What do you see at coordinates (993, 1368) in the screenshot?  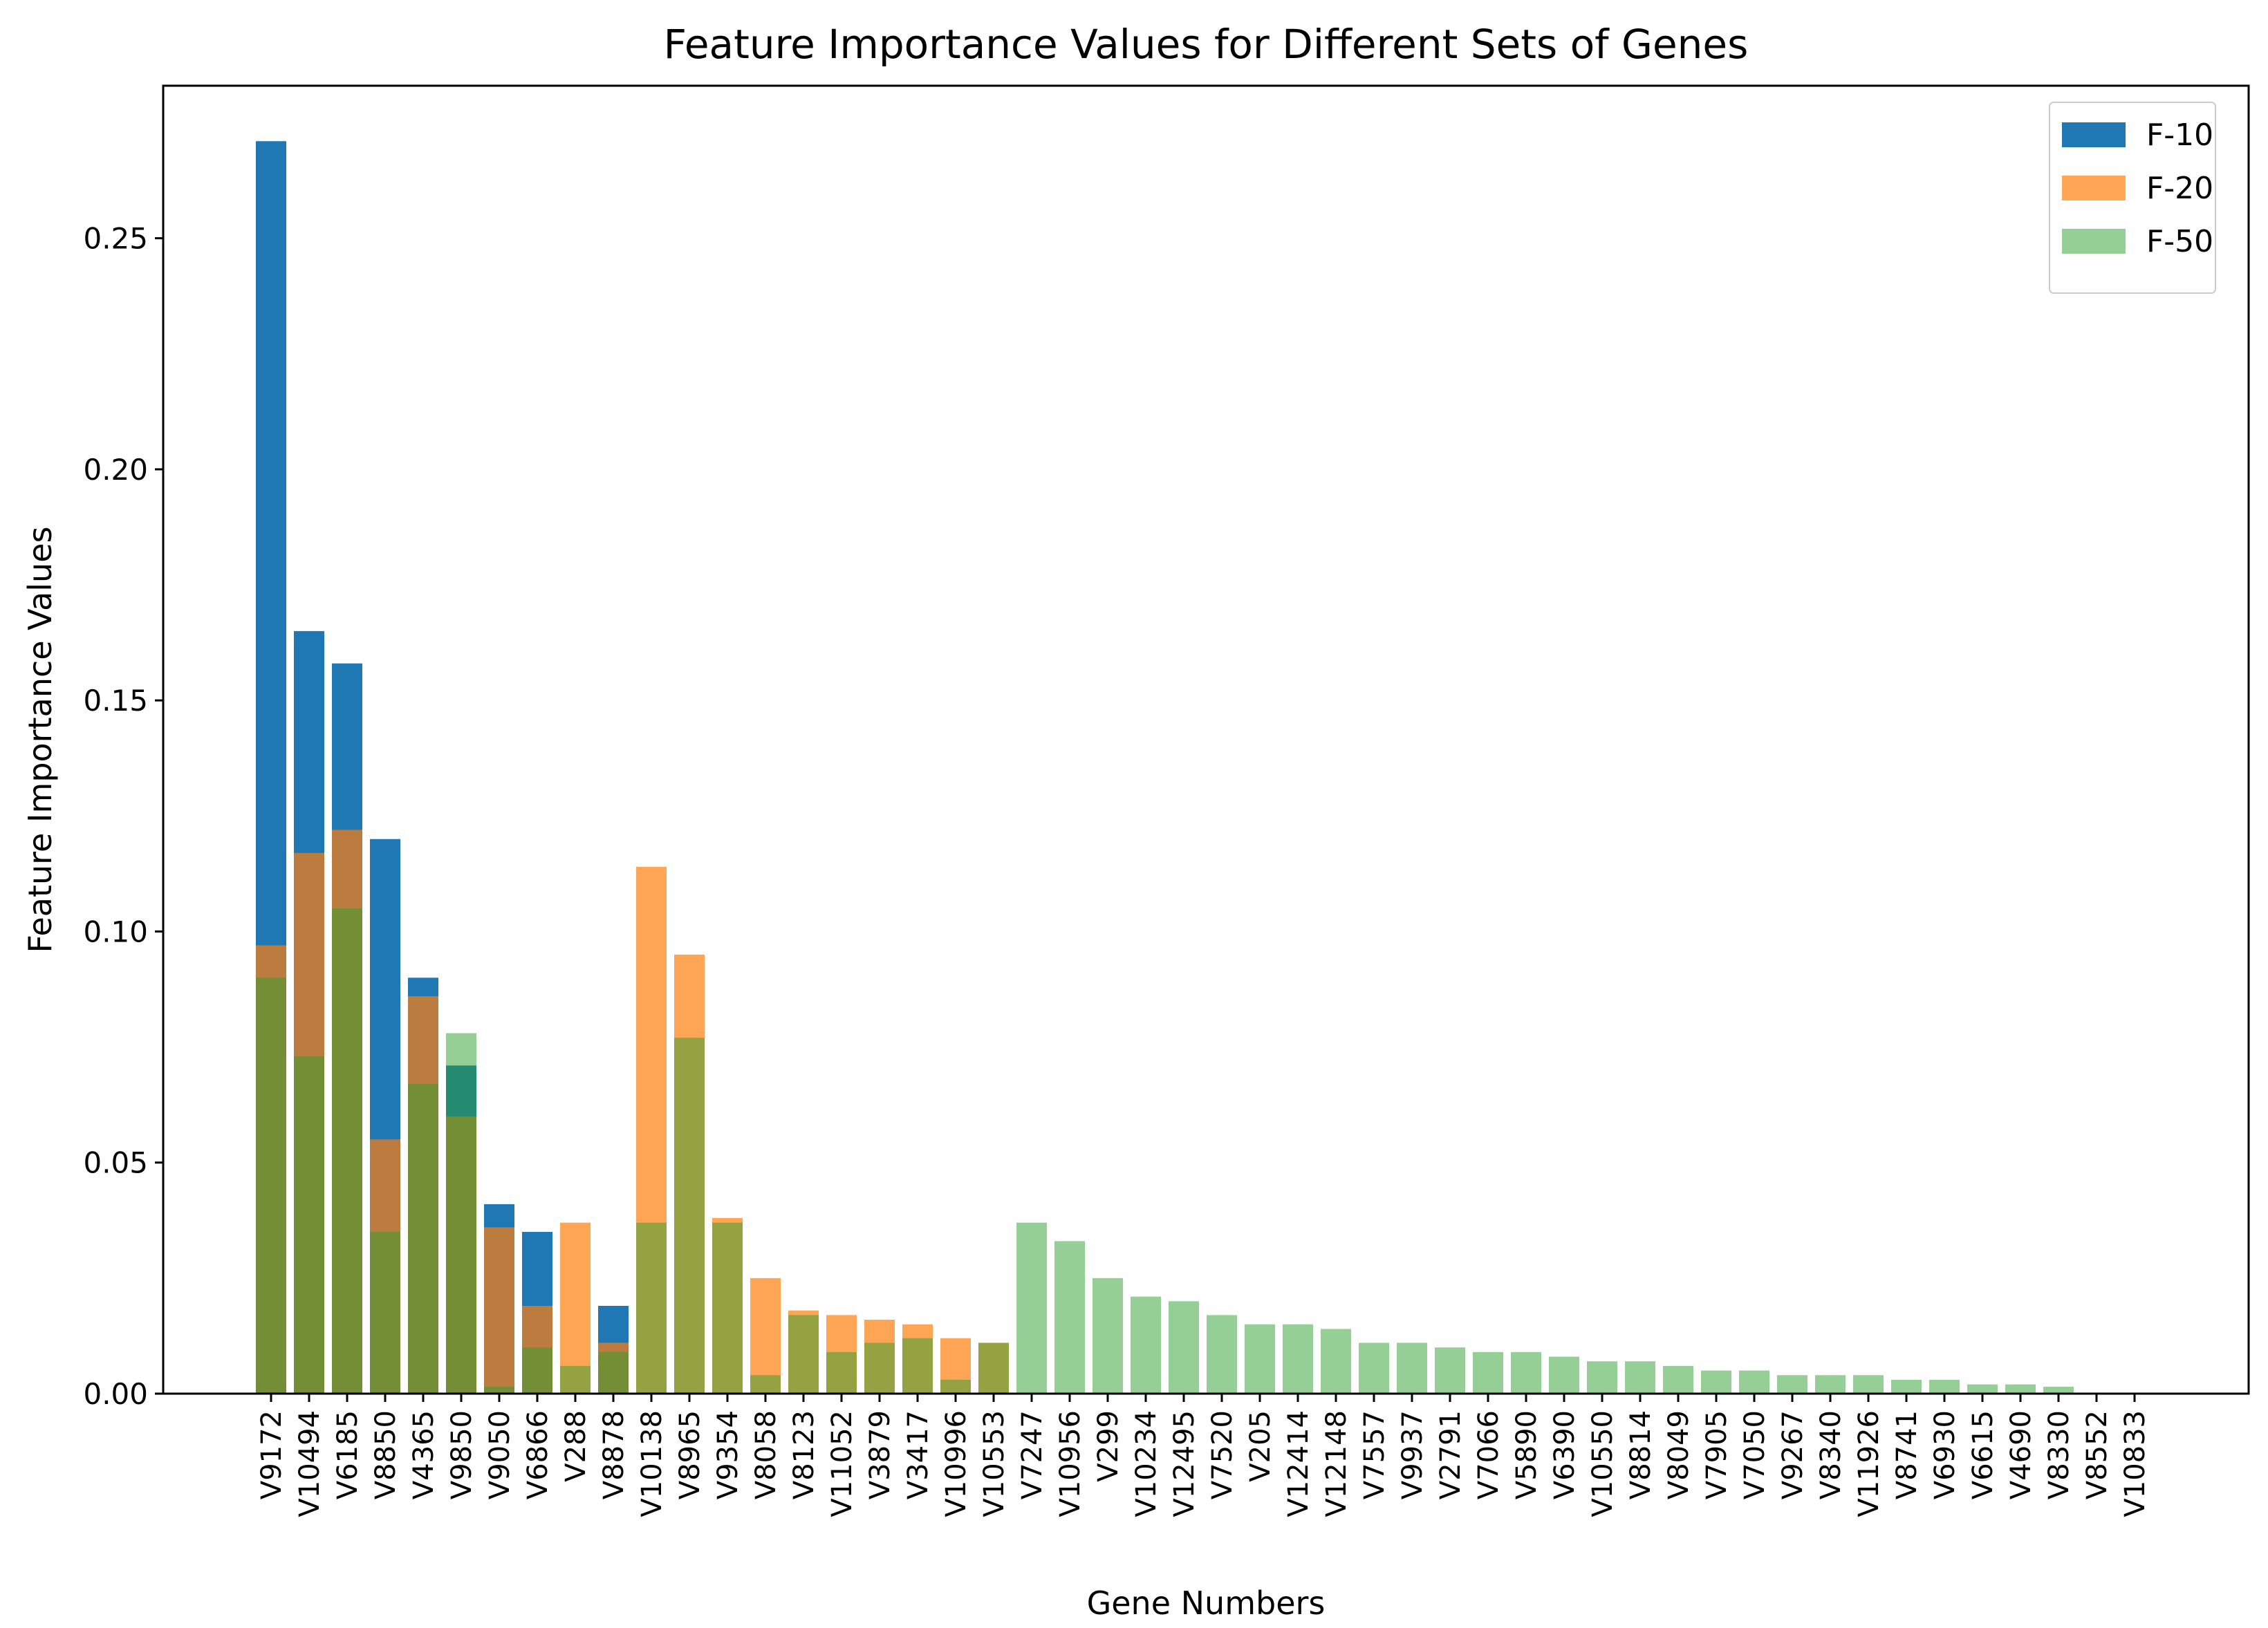 I see `bar-f-50-v10553` at bounding box center [993, 1368].